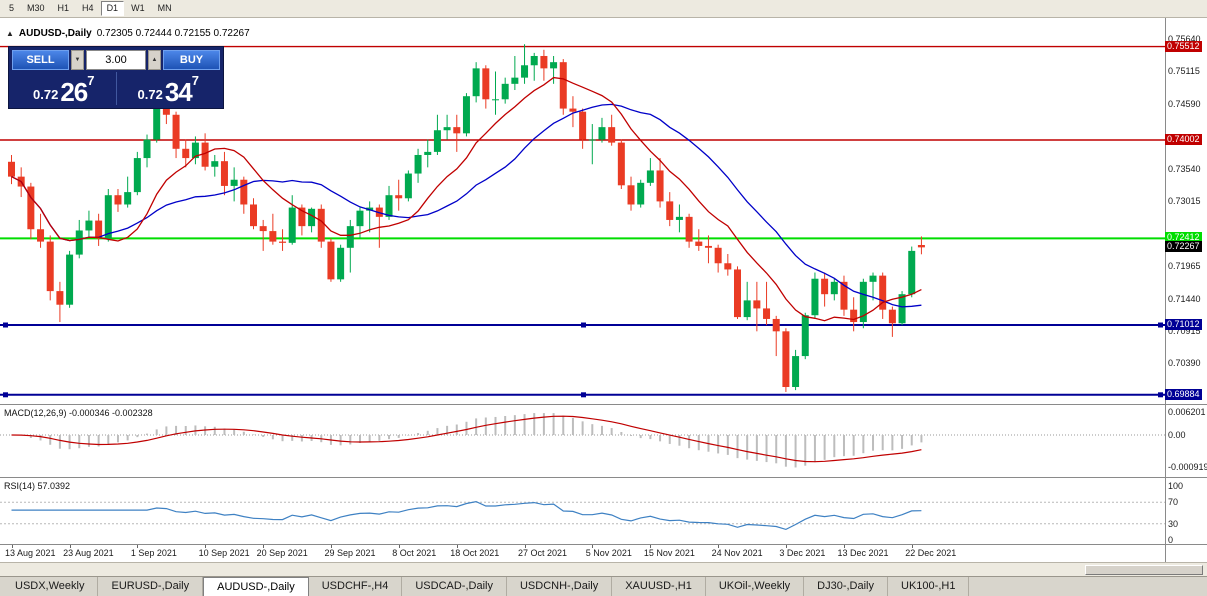 The width and height of the screenshot is (1207, 596). Describe the element at coordinates (582, 441) in the screenshot. I see `macd-indicator-pane` at that location.